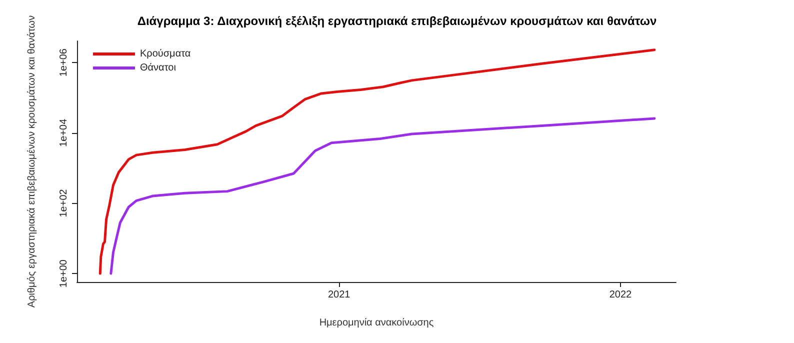  Describe the element at coordinates (64, 203) in the screenshot. I see `y-tick-label: 1e+02` at that location.